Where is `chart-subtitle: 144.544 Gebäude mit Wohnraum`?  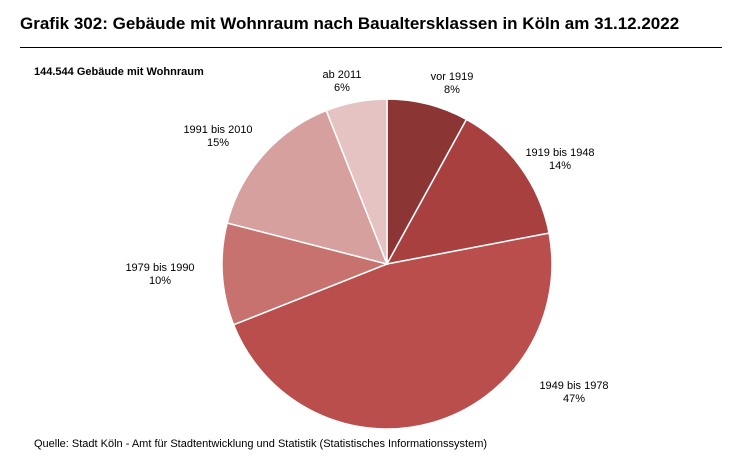 chart-subtitle: 144.544 Gebäude mit Wohnraum is located at coordinates (119, 72).